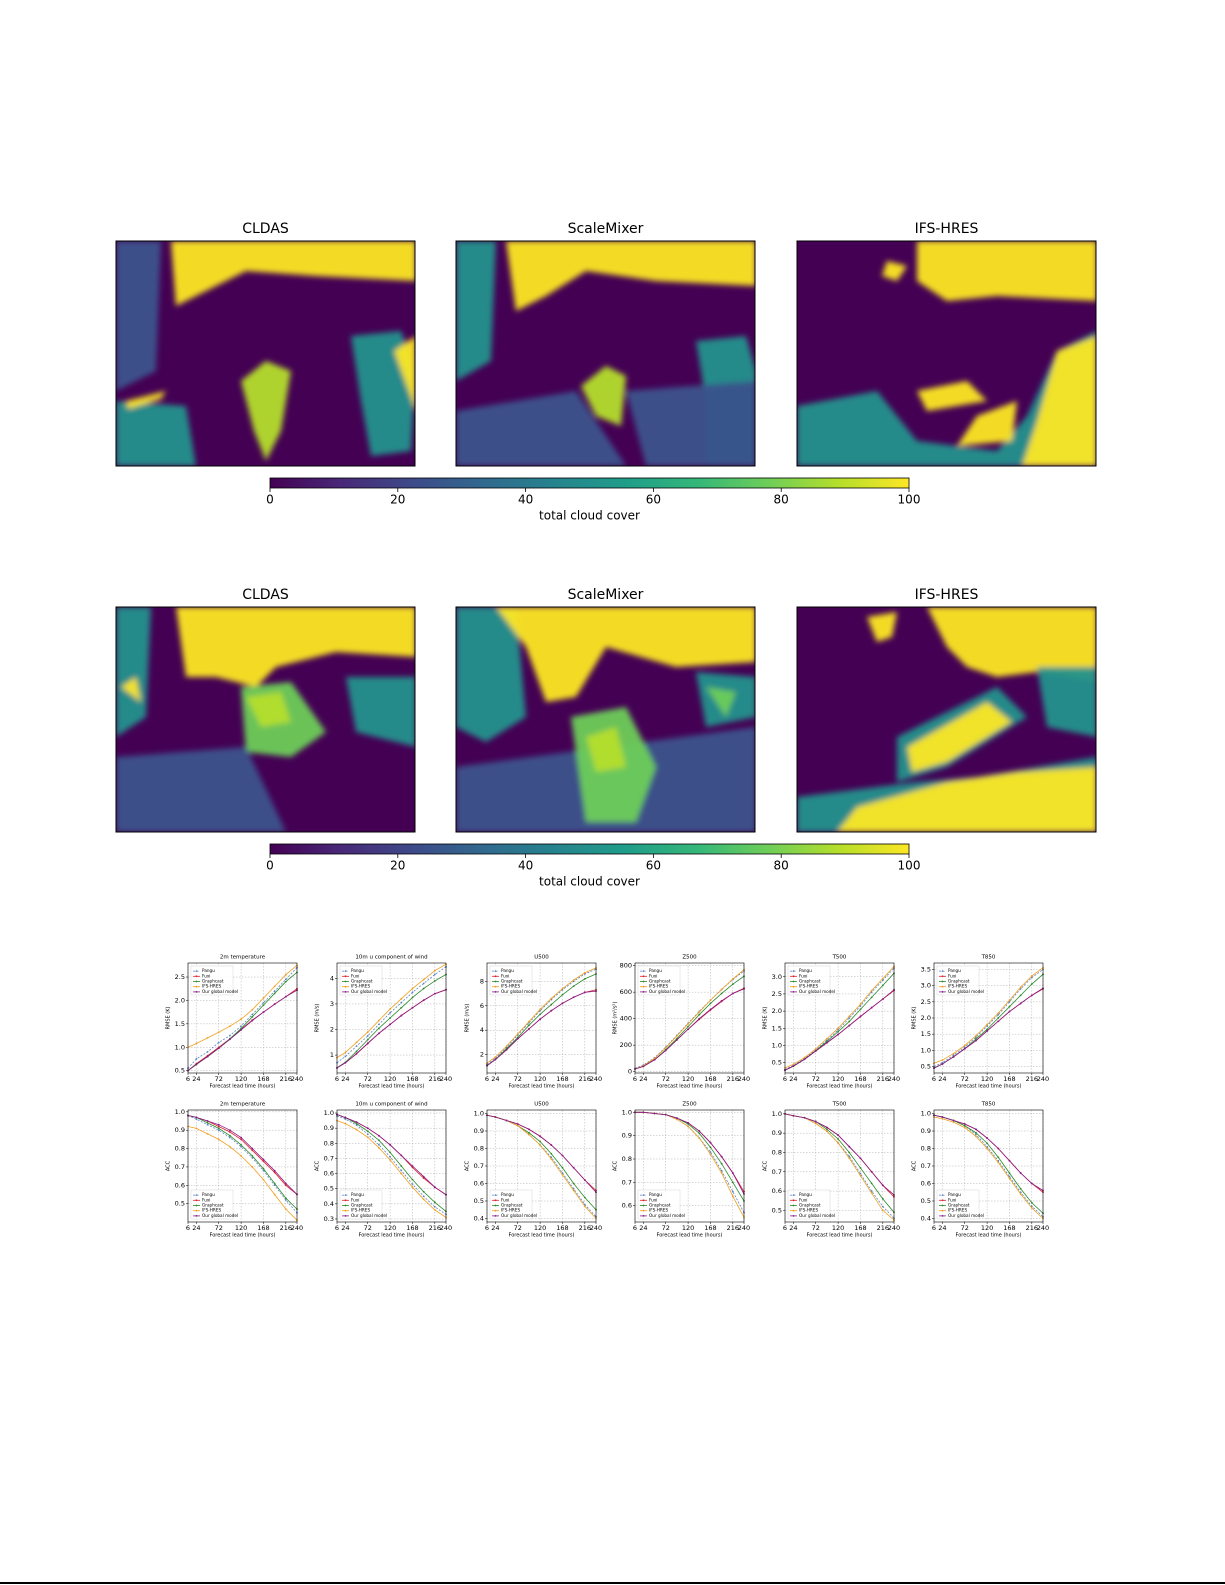 This screenshot has height=1585, width=1225. What do you see at coordinates (630, 1072) in the screenshot?
I see `y-tick-label: 0` at bounding box center [630, 1072].